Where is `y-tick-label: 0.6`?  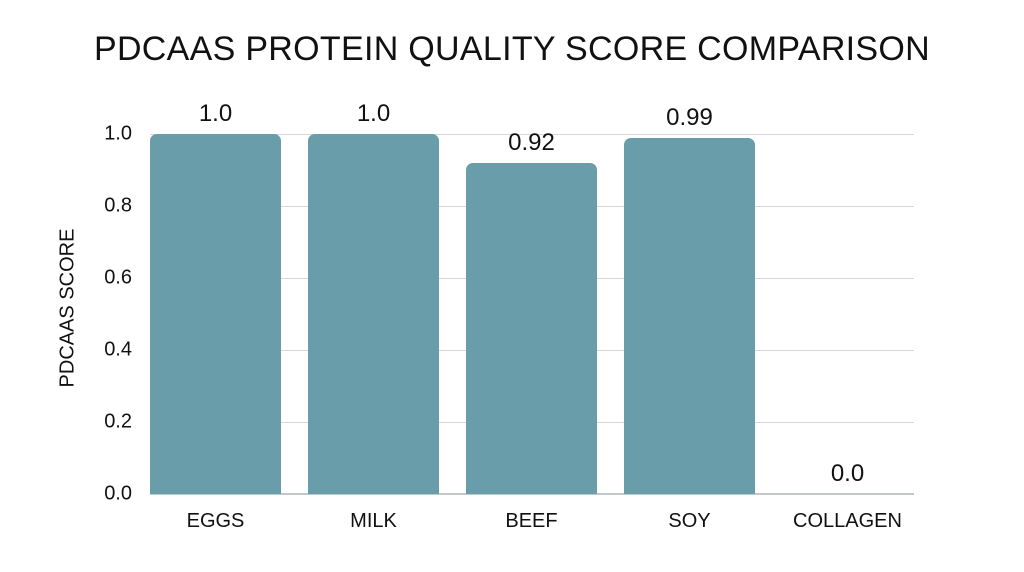
y-tick-label: 0.6 is located at coordinates (118, 277).